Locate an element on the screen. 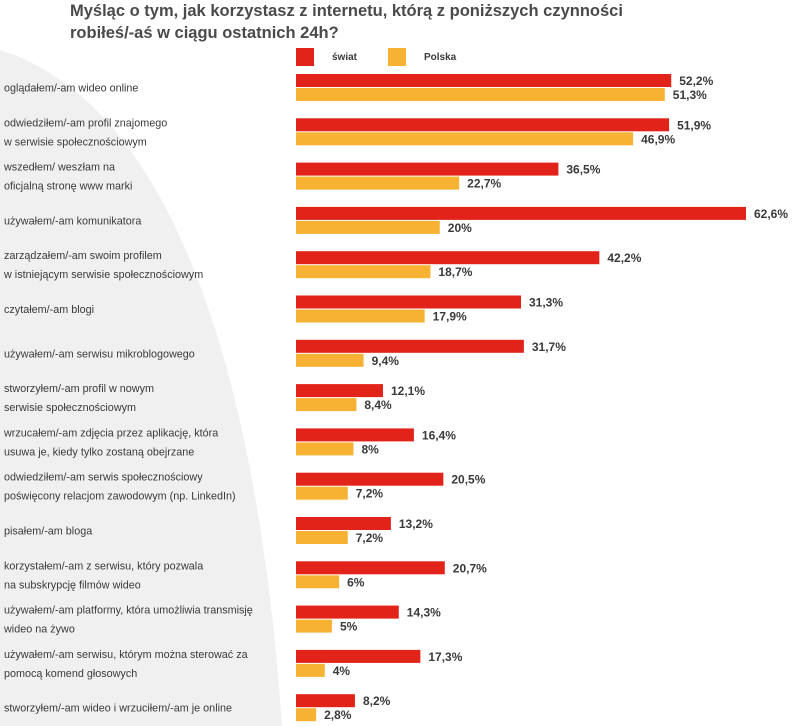  value-label-swiat-11: 20,7% is located at coordinates (470, 568).